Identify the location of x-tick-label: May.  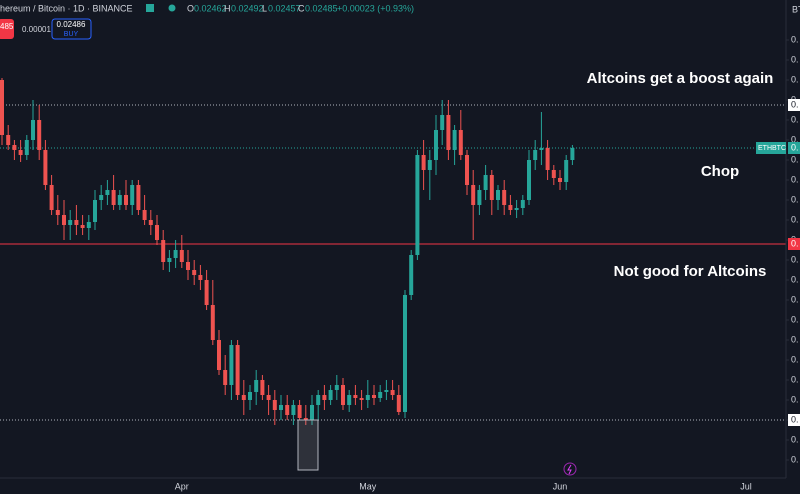
(368, 486).